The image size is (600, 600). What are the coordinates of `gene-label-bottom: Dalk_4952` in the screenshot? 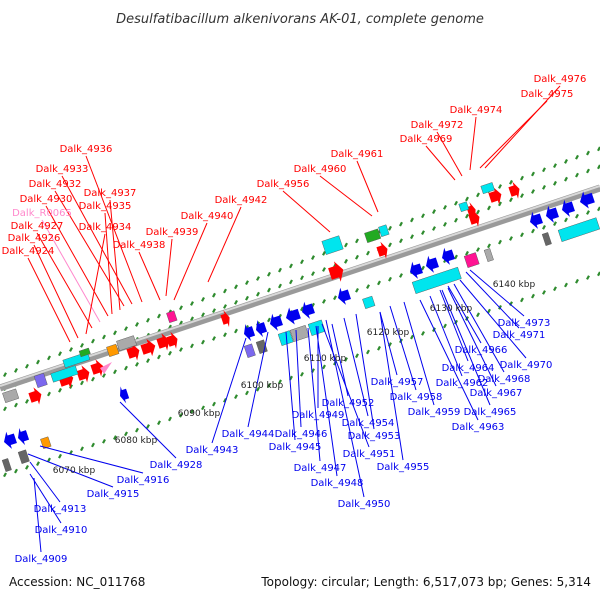 It's located at (348, 403).